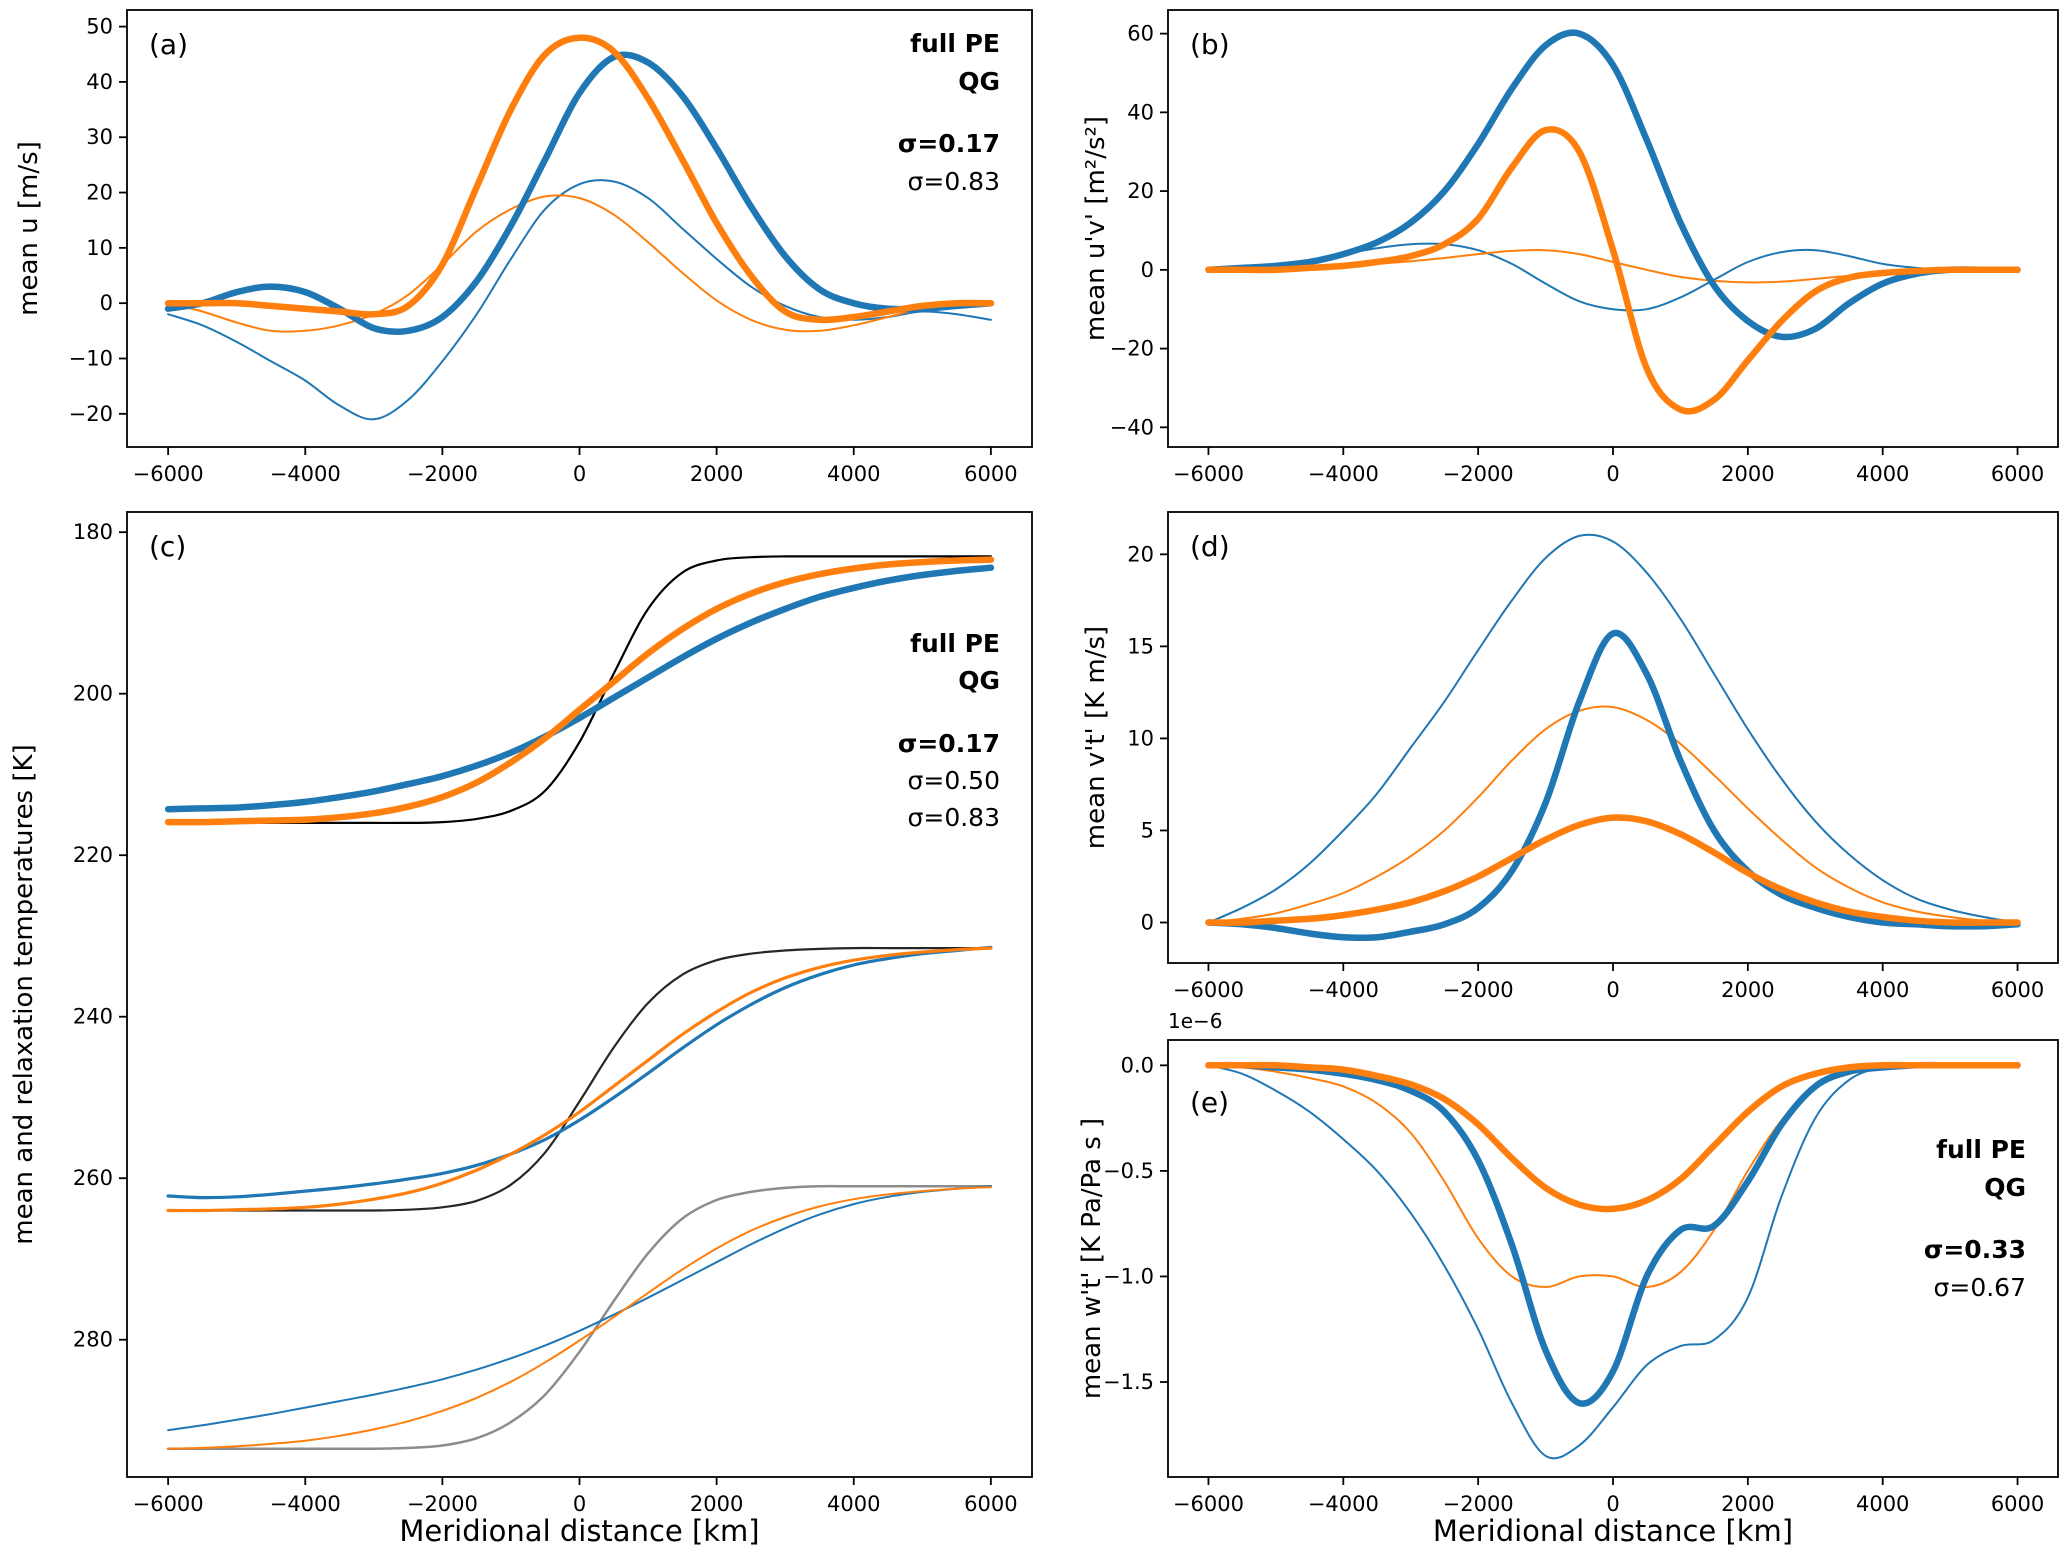 The image size is (2067, 1545). What do you see at coordinates (93, 855) in the screenshot?
I see `y-tick-label: 220` at bounding box center [93, 855].